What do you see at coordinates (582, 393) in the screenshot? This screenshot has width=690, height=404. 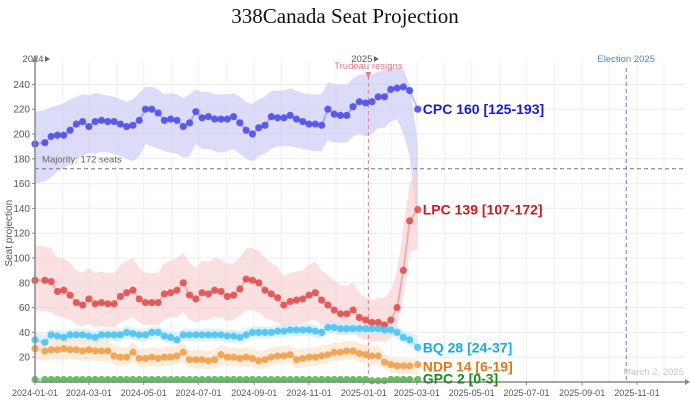 I see `x-tick-label: 2025-09-01` at bounding box center [582, 393].